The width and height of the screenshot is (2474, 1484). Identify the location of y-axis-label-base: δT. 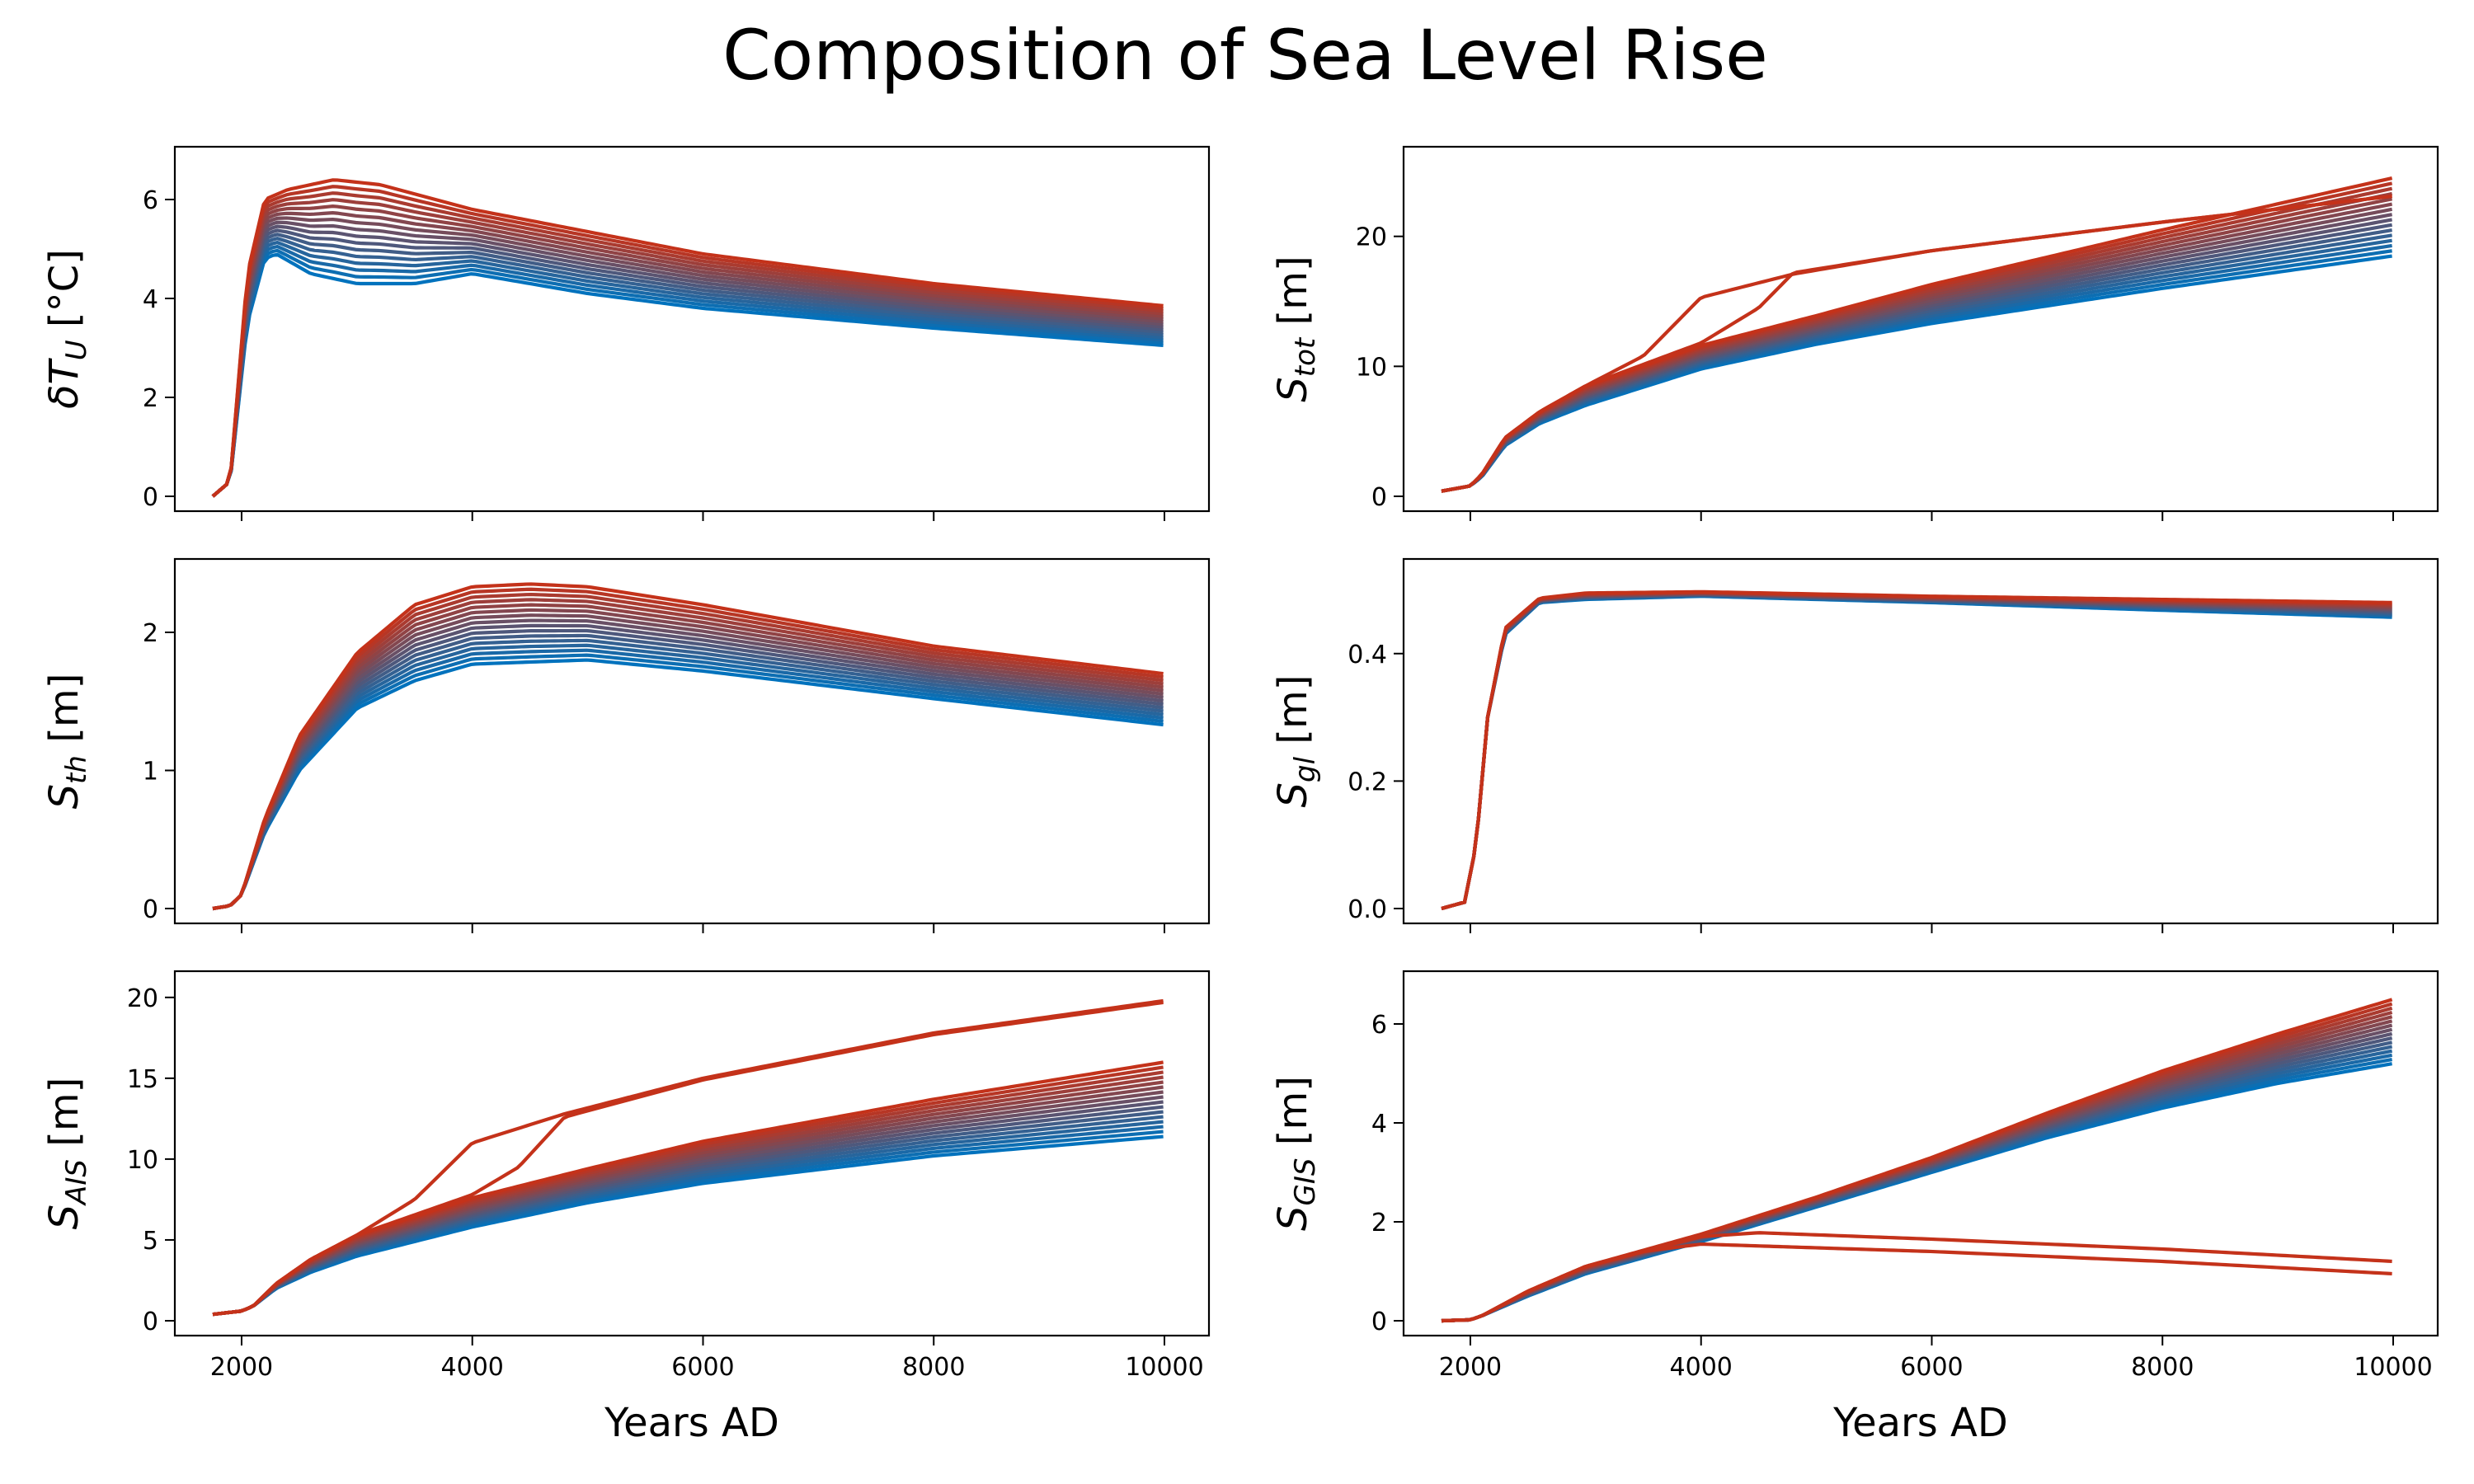
(64, 383).